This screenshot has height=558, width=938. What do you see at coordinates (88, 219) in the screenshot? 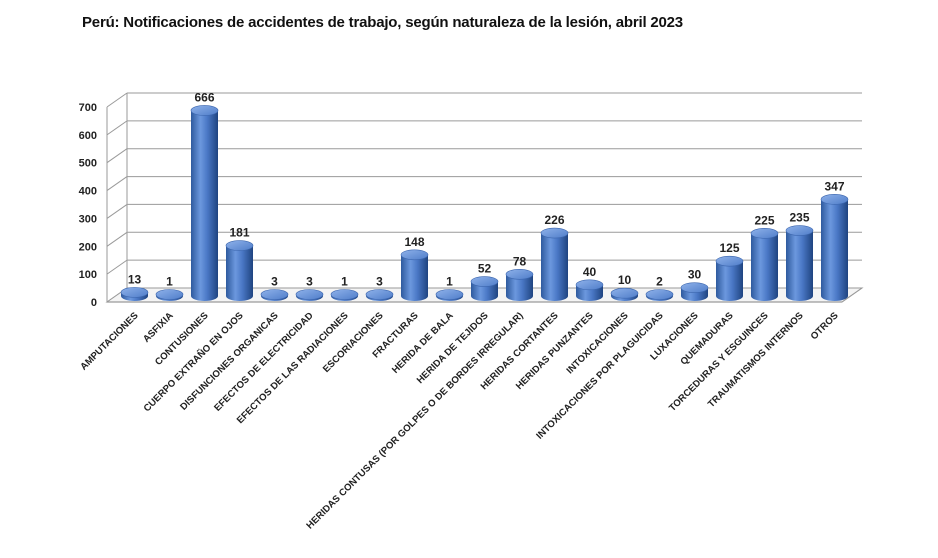
I see `y-tick-label: 300` at bounding box center [88, 219].